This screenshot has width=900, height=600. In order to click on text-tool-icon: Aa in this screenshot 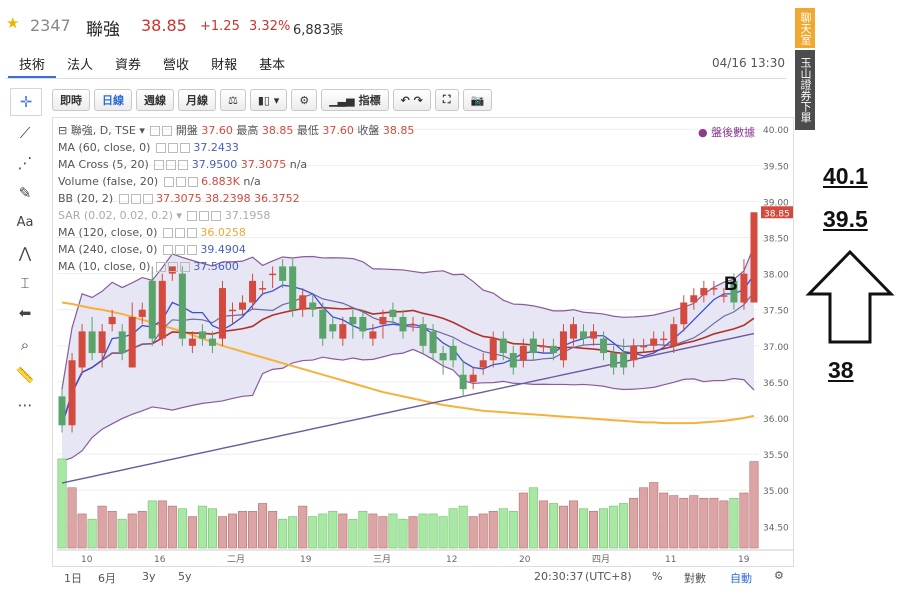, I will do `click(25, 222)`.